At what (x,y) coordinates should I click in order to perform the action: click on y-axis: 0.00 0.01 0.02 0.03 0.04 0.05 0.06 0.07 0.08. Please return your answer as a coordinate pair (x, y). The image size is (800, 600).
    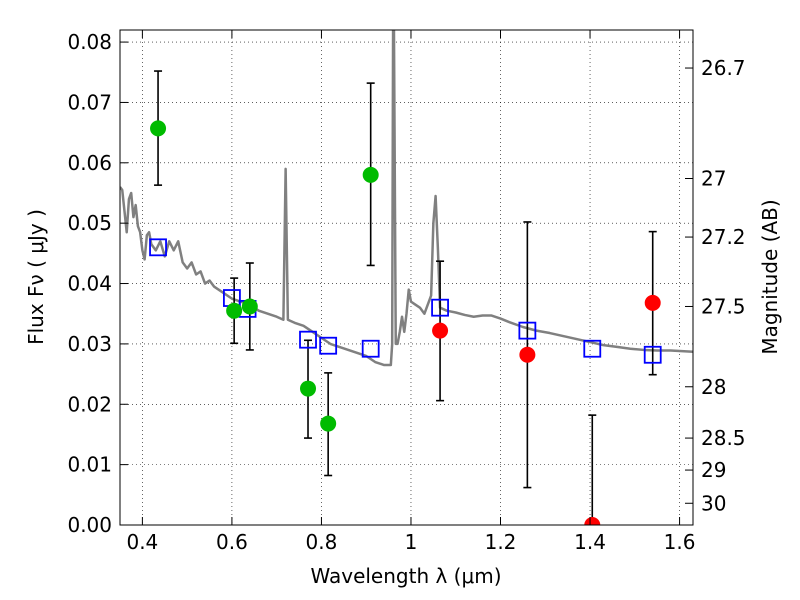
    Looking at the image, I should click on (97, 283).